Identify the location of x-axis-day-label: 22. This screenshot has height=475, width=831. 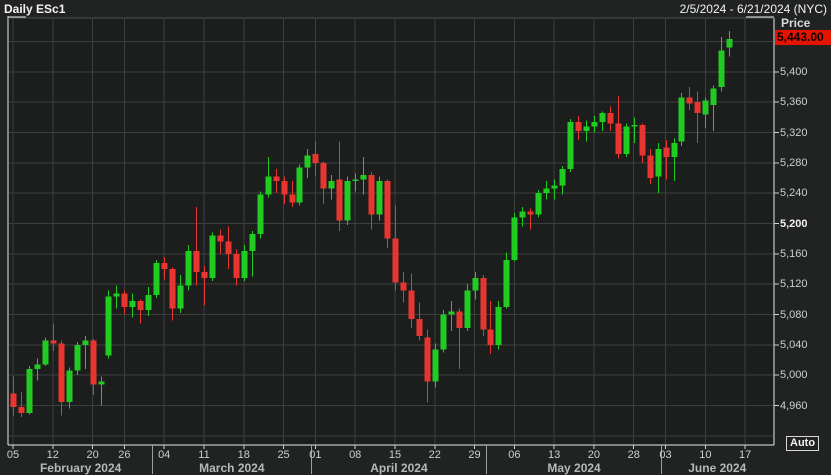
(434, 455).